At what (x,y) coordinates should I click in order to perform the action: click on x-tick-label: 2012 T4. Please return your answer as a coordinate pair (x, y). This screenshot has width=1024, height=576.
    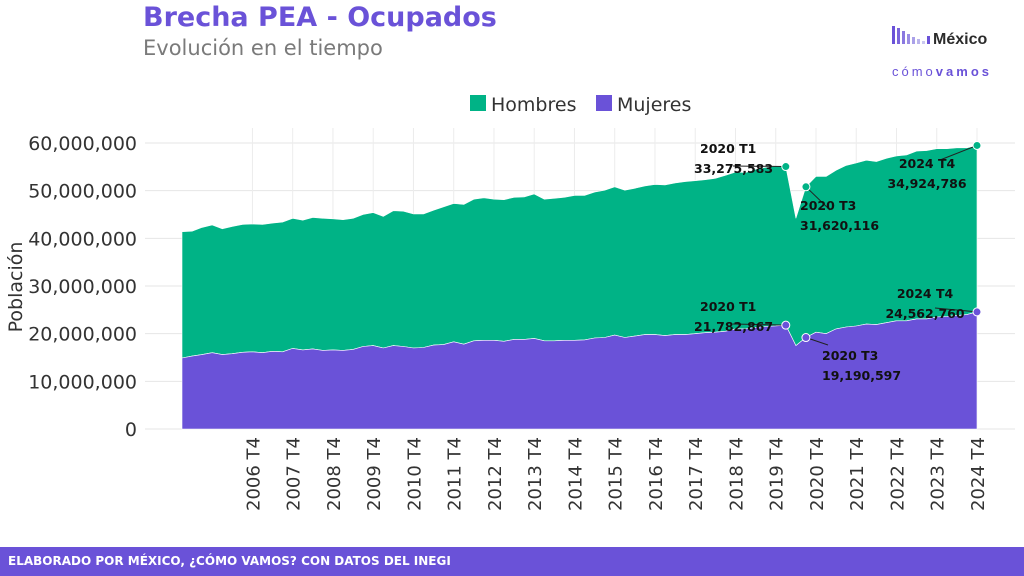
    Looking at the image, I should click on (495, 474).